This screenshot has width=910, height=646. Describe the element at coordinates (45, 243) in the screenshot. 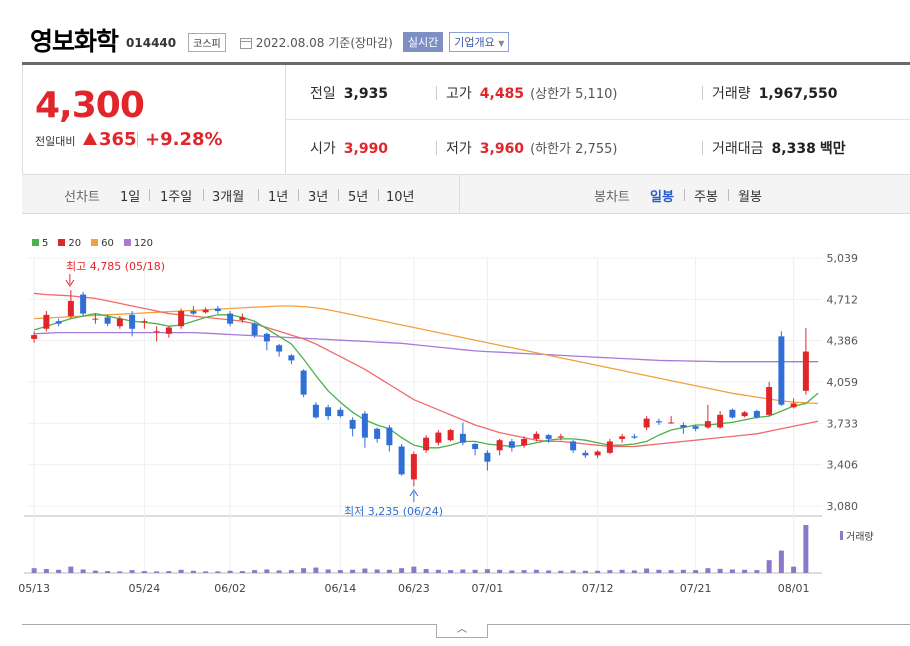

I see `legend-label: 5` at that location.